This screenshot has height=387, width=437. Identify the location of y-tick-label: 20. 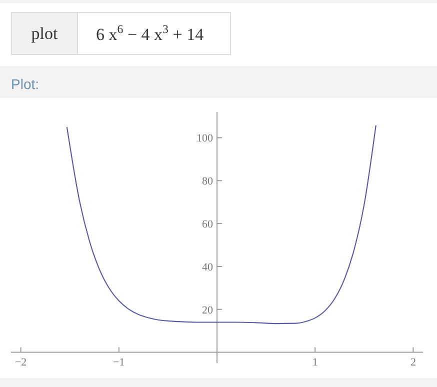
(208, 310).